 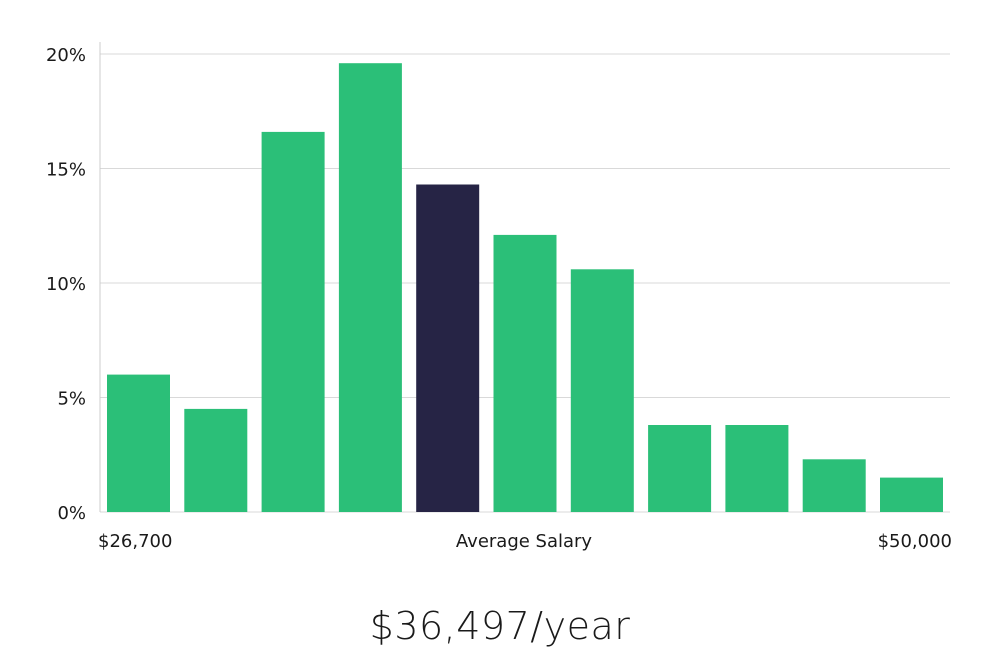 I want to click on x-min-label: $26,700, so click(x=135, y=541).